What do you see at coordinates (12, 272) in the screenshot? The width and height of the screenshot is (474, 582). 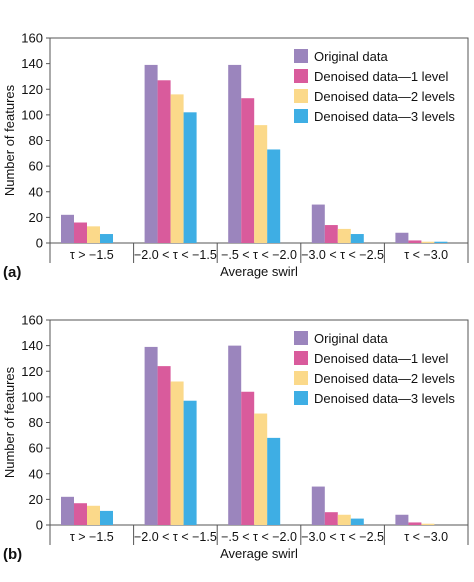 I see `panel-label: (a)` at bounding box center [12, 272].